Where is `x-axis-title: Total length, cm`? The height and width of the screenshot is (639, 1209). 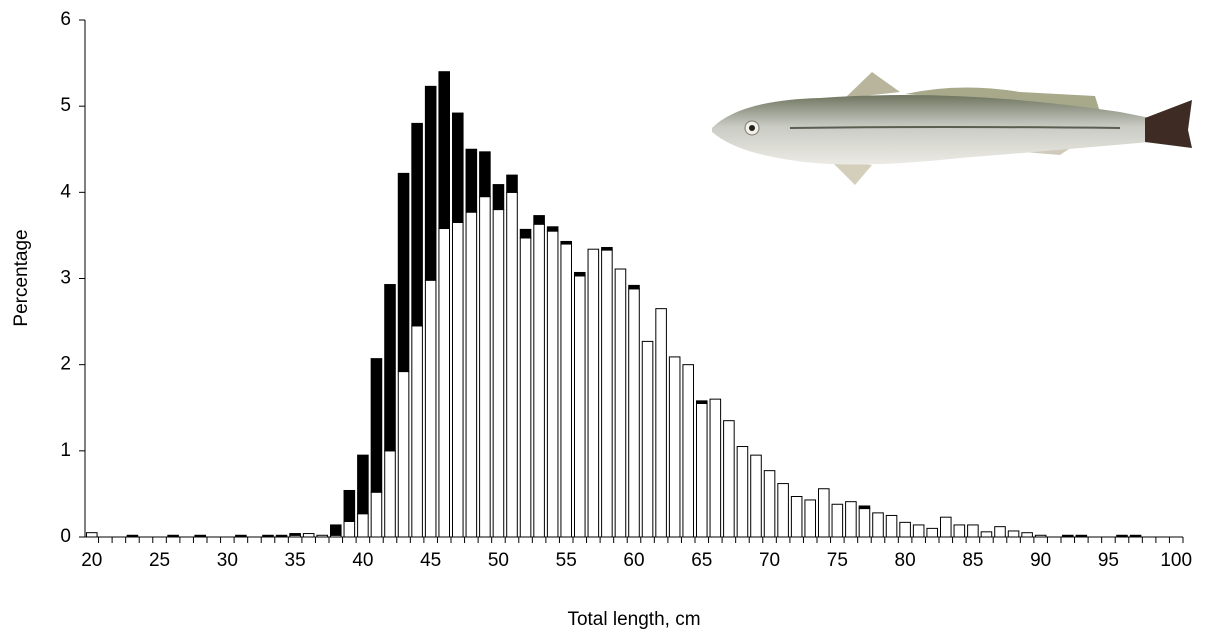
x-axis-title: Total length, cm is located at coordinates (633, 619).